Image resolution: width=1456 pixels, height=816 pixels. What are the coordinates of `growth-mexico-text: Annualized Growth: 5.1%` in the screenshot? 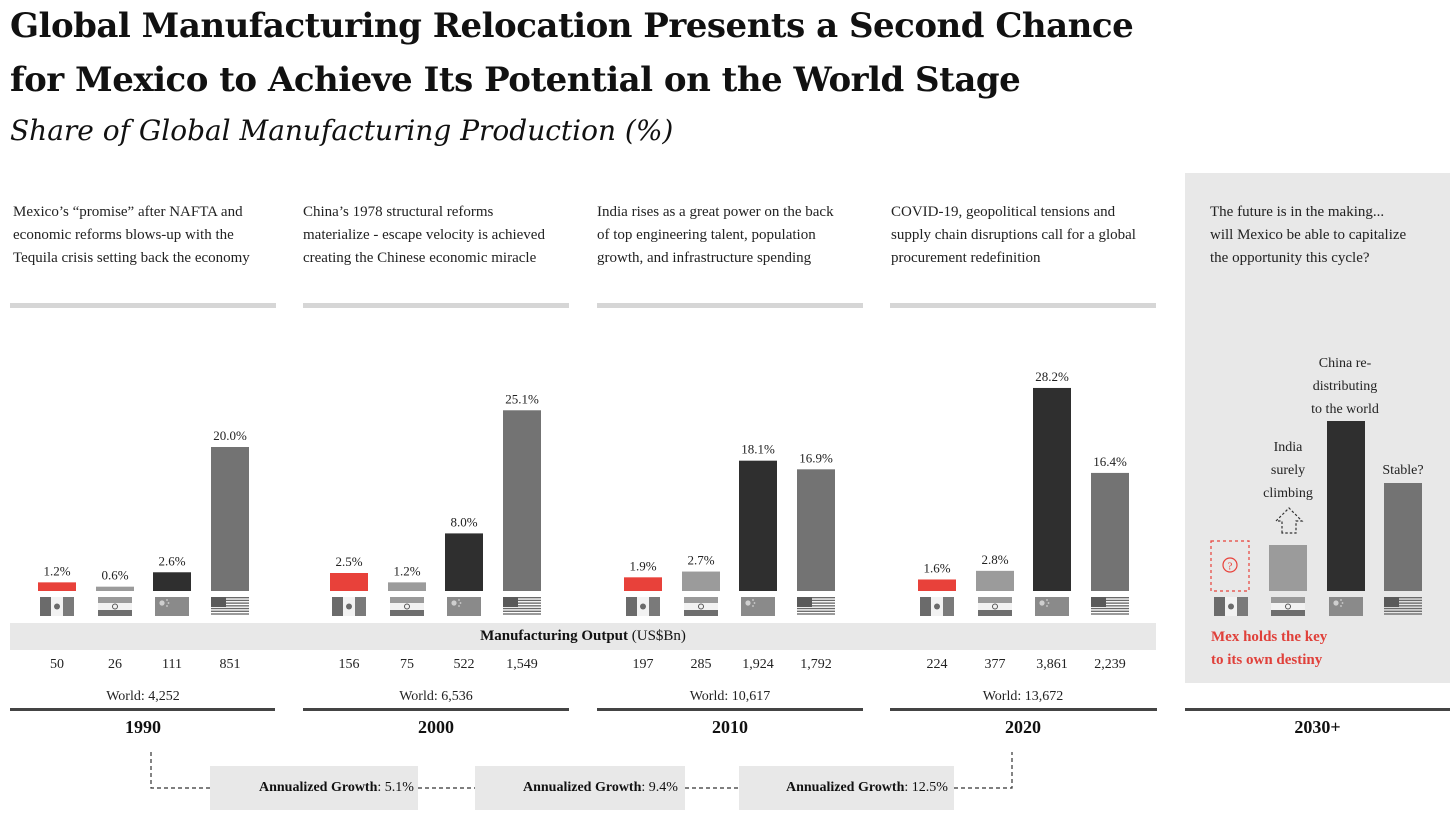 It's located at (336, 788).